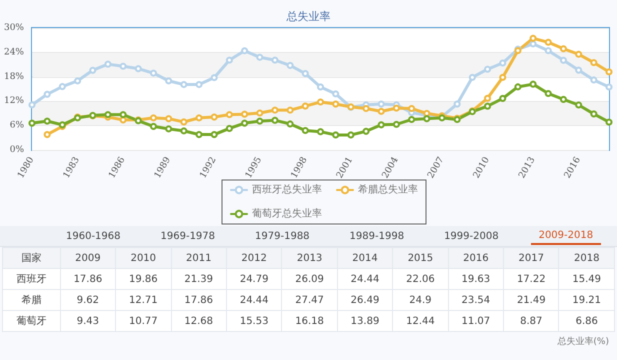 Image resolution: width=617 pixels, height=360 pixels. What do you see at coordinates (254, 258) in the screenshot?
I see `x-tick-label: 2012` at bounding box center [254, 258].